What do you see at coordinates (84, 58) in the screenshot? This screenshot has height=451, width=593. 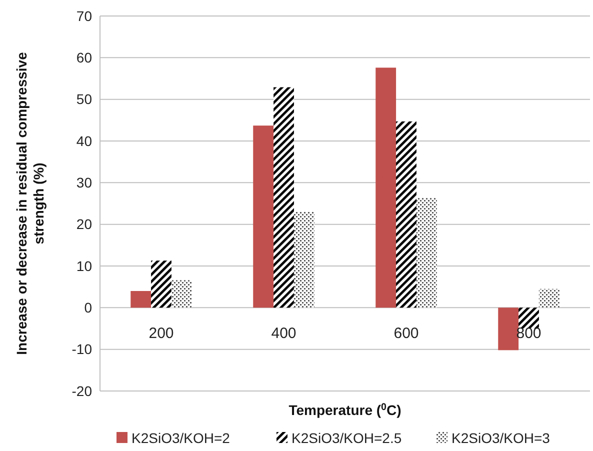 I see `y-tick-label: 60` at bounding box center [84, 58].